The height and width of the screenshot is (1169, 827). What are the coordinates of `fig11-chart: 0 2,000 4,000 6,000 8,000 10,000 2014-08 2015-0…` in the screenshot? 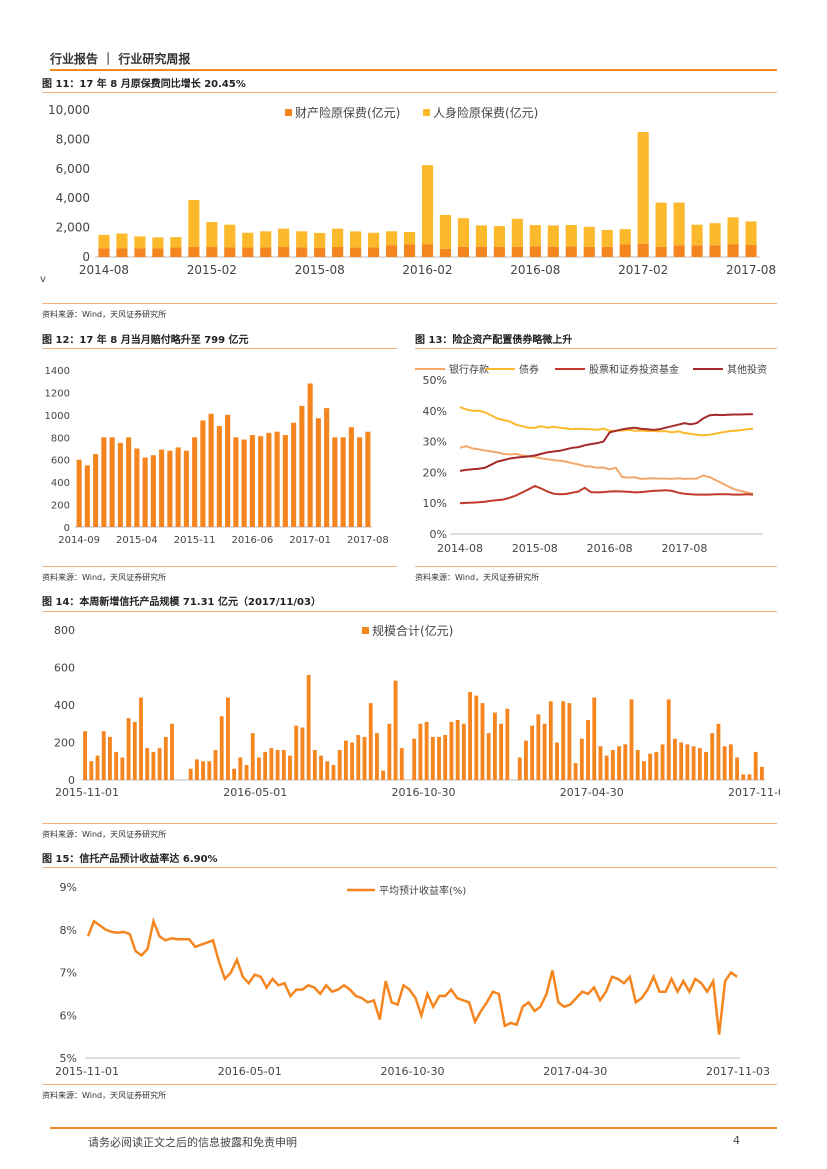 It's located at (408, 194).